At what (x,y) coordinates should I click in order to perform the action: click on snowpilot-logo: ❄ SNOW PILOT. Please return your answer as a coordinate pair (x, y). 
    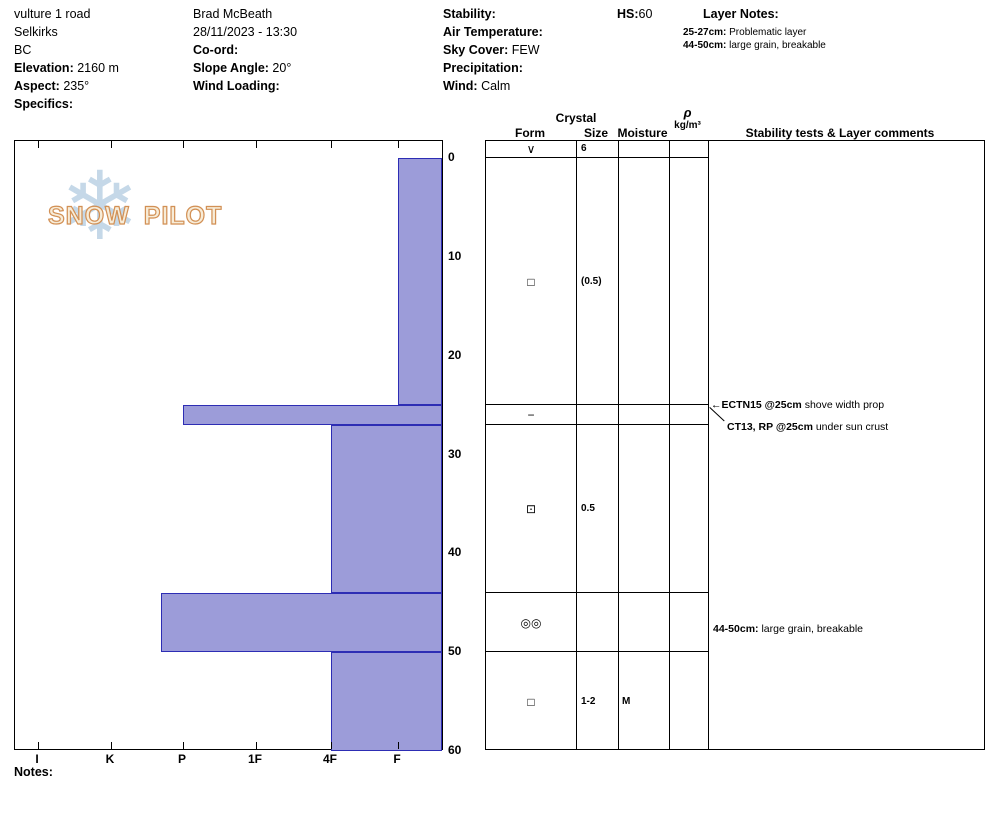
    Looking at the image, I should click on (135, 215).